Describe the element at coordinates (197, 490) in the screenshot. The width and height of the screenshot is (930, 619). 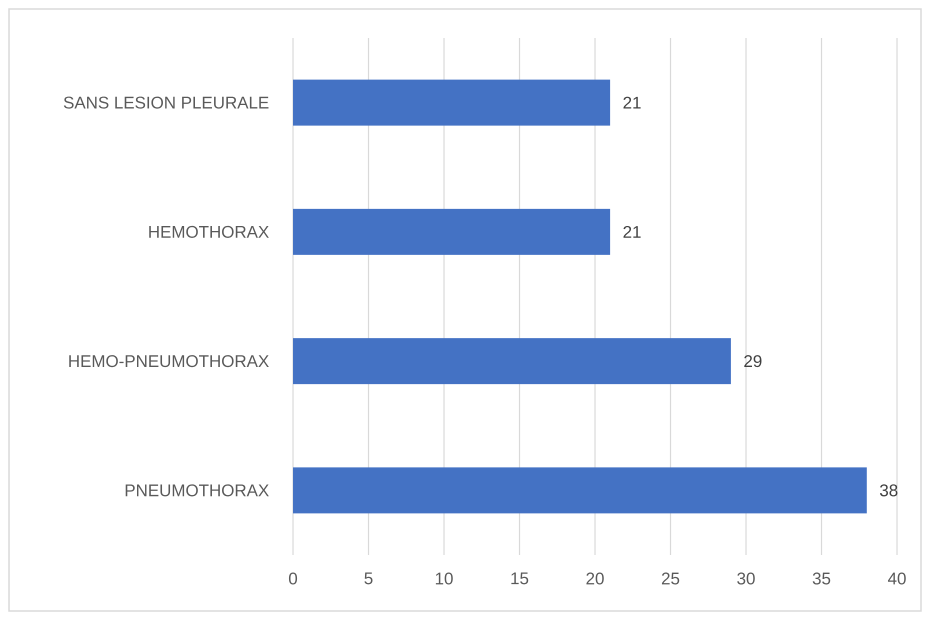
I see `y-tick-label: PNEUMOTHORAX` at that location.